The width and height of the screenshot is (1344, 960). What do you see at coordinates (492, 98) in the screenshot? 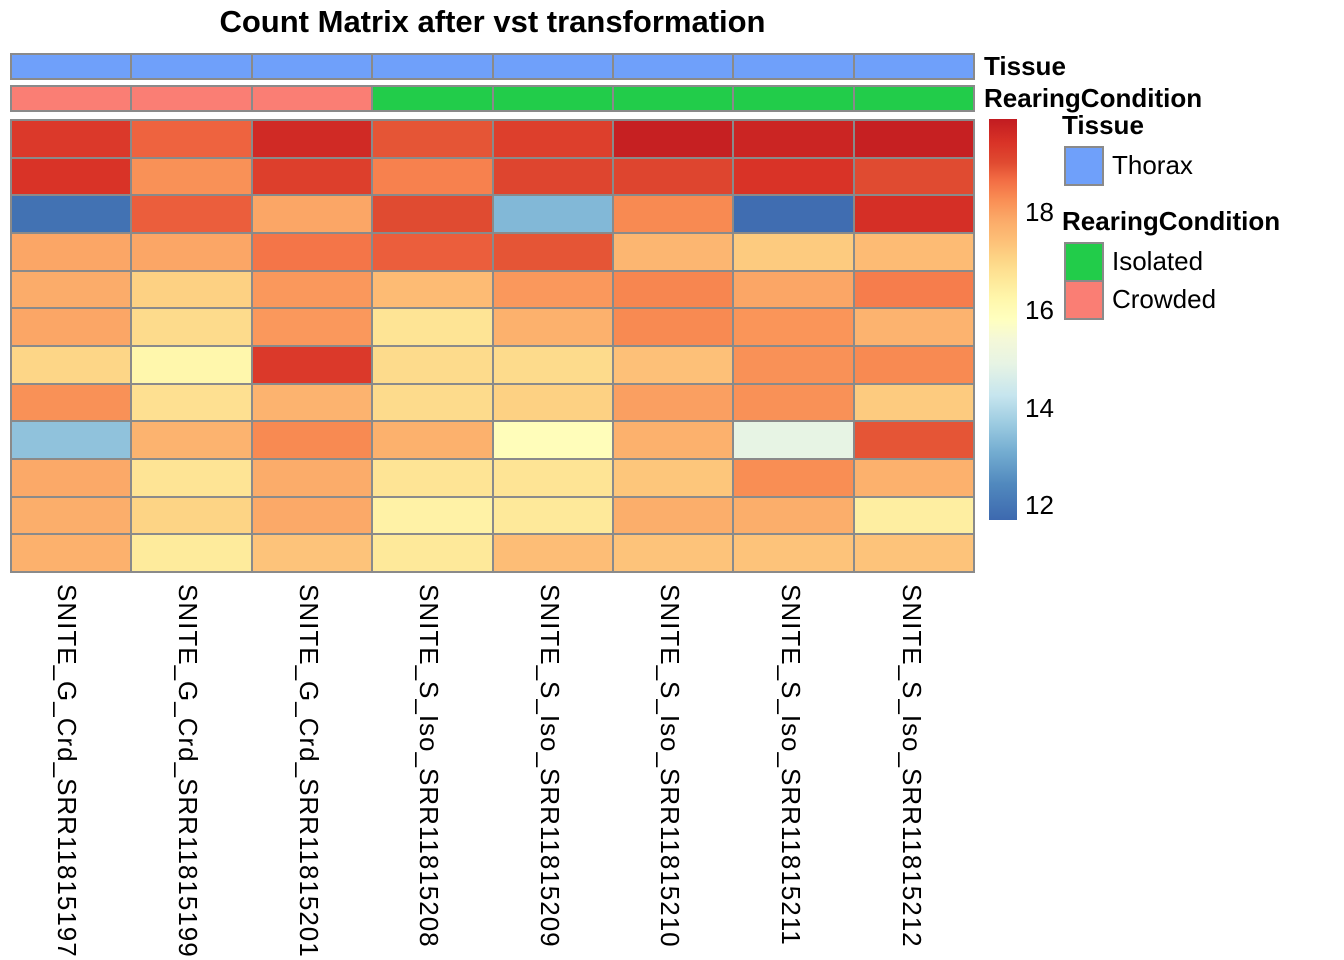
I see `rearing-annotation-bar` at bounding box center [492, 98].